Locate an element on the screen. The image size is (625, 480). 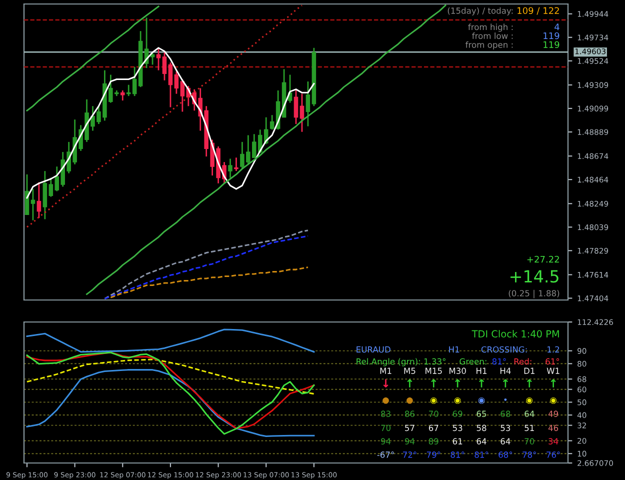
annotation: 83 is located at coordinates (385, 413).